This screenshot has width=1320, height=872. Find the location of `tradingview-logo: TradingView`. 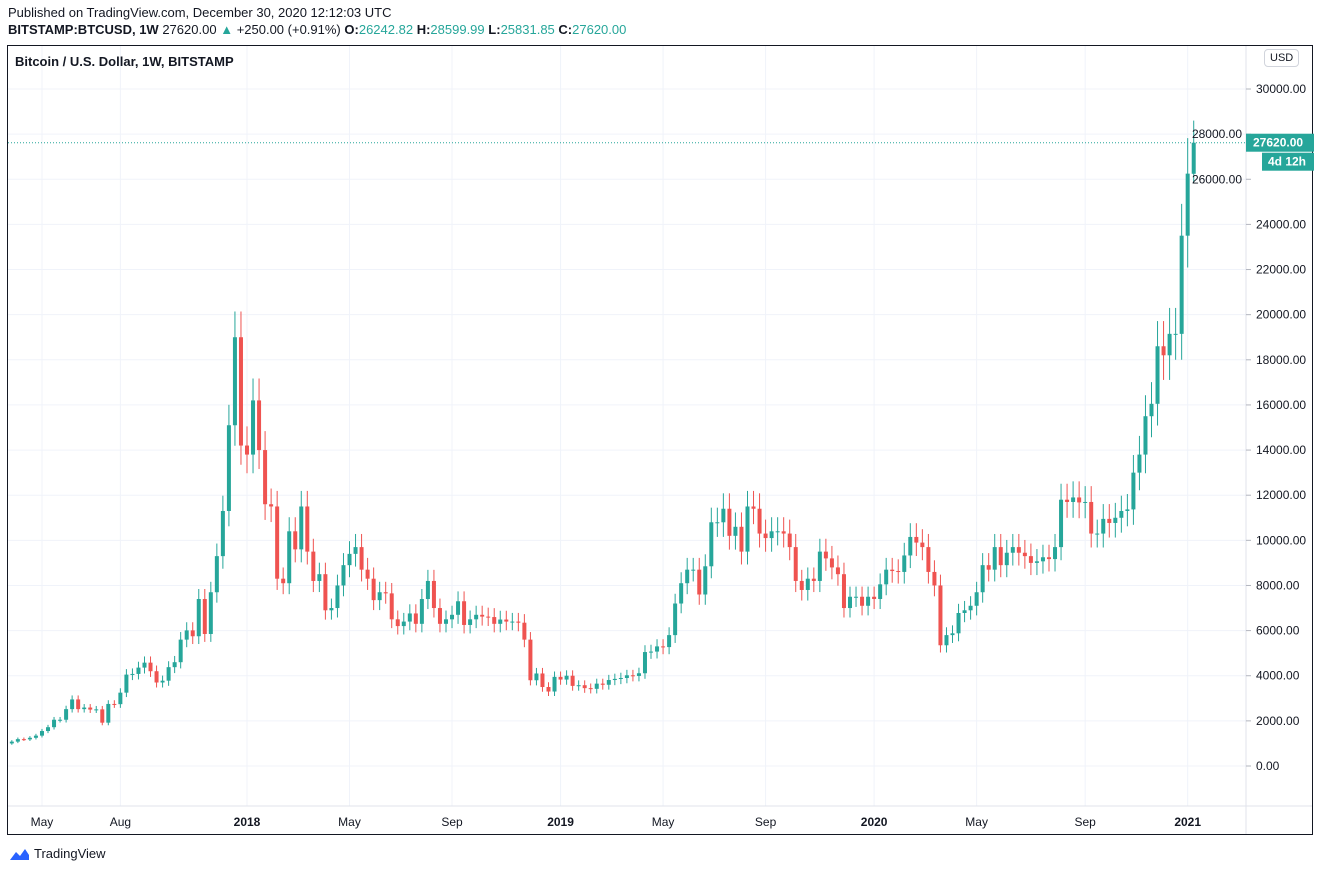

tradingview-logo: TradingView is located at coordinates (57, 853).